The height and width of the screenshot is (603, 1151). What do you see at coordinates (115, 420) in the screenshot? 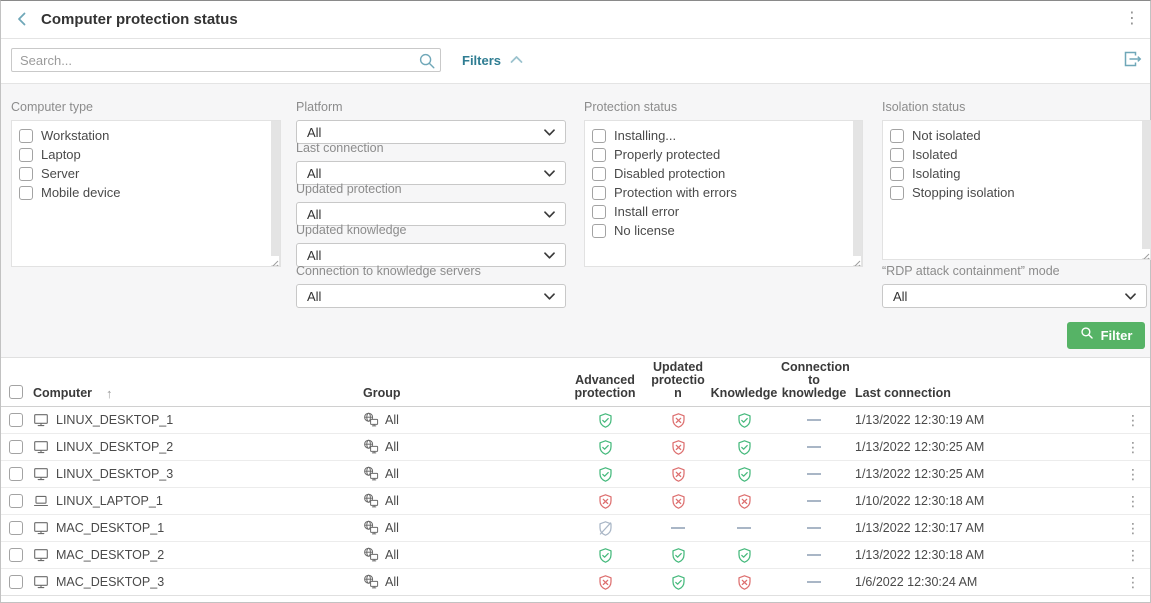
I see `computer-name: LINUX_DESKTOP_1` at bounding box center [115, 420].